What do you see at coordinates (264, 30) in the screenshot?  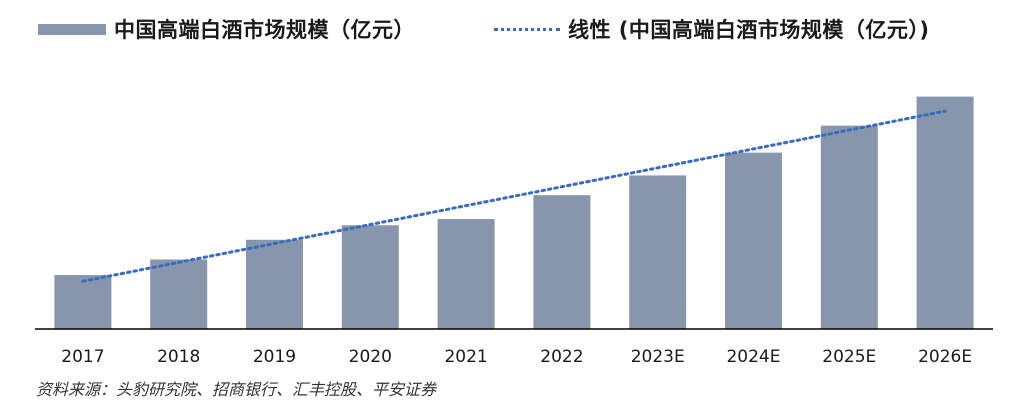 I see `legend-bar-label: 中国高端白酒市场规模（亿元）` at bounding box center [264, 30].